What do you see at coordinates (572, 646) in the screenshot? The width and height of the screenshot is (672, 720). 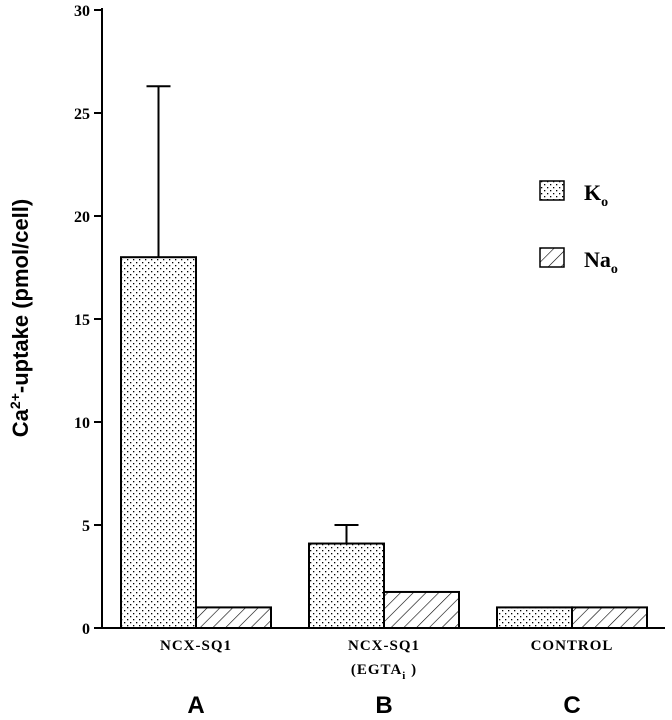 I see `category-label: CONTROL` at bounding box center [572, 646].